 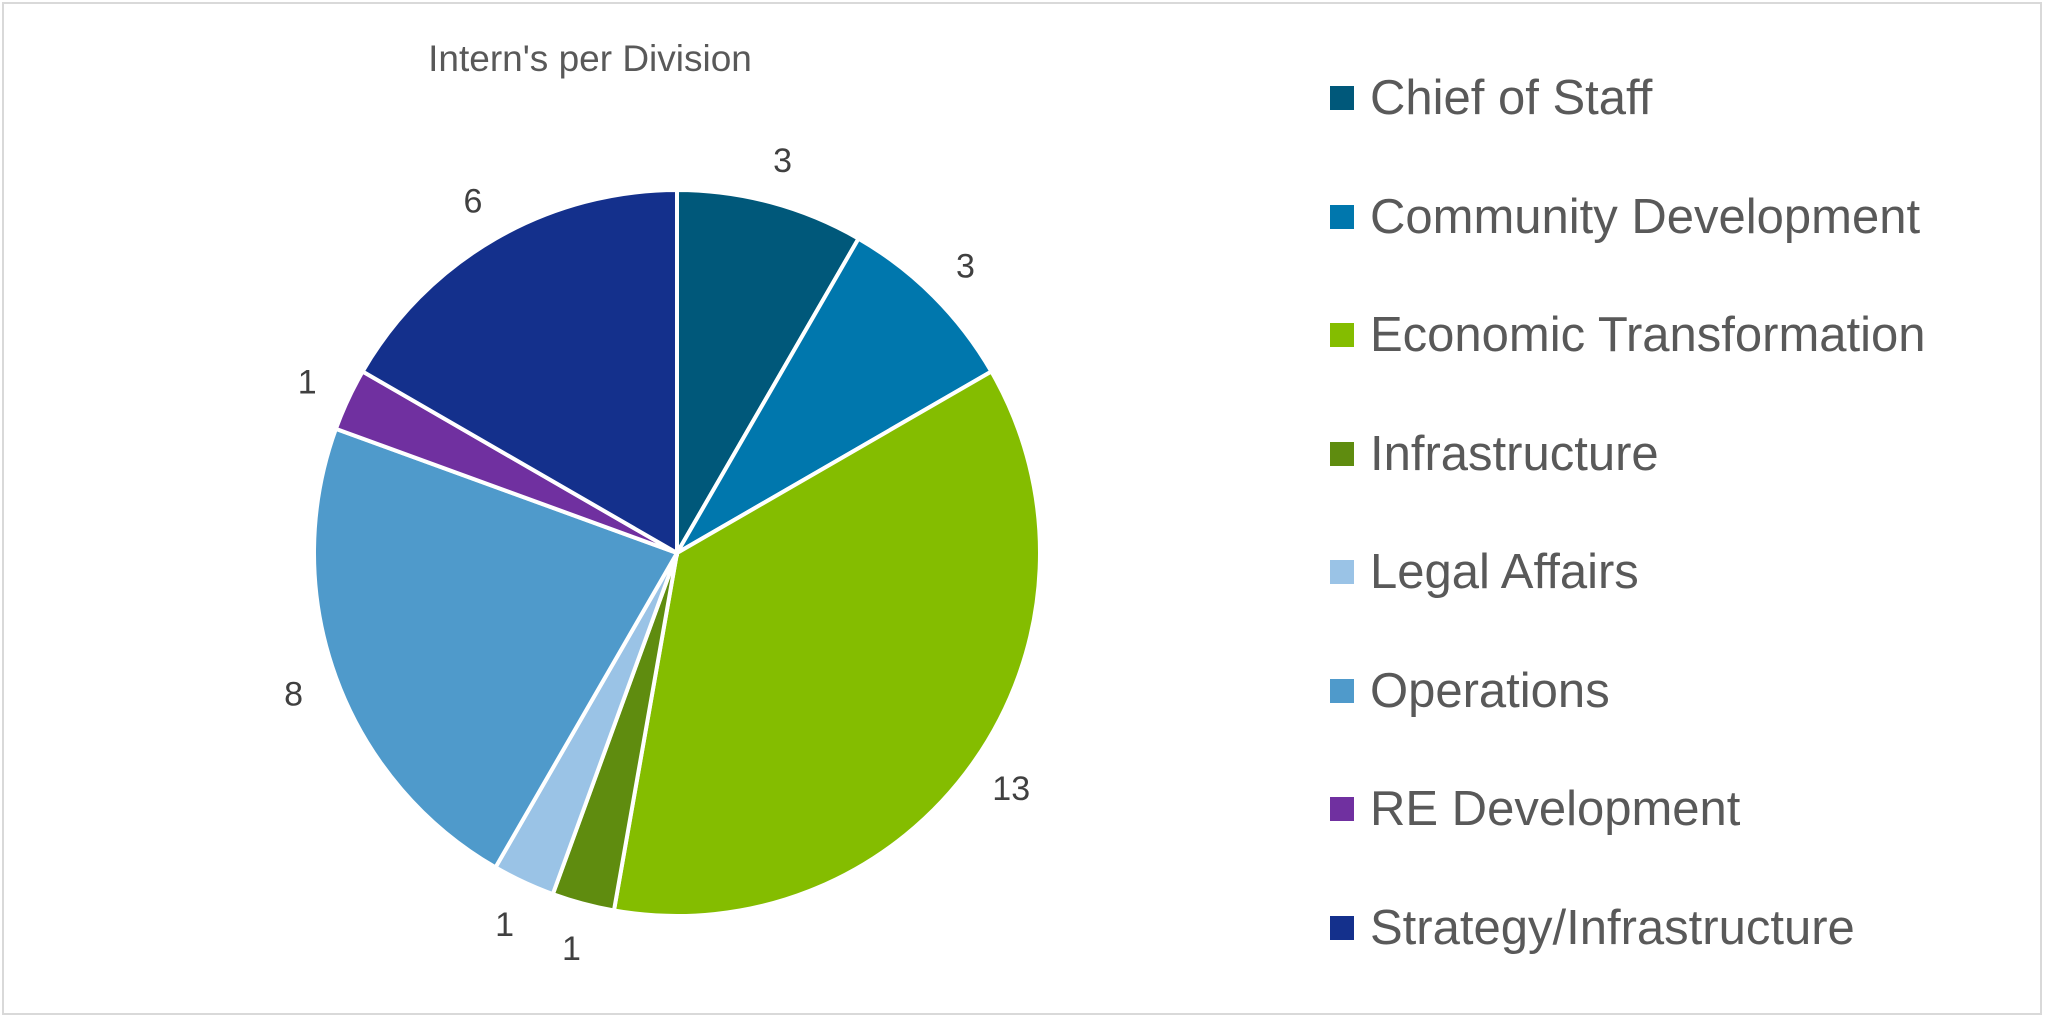 I want to click on legend-label: Economic Transformation, so click(x=1648, y=335).